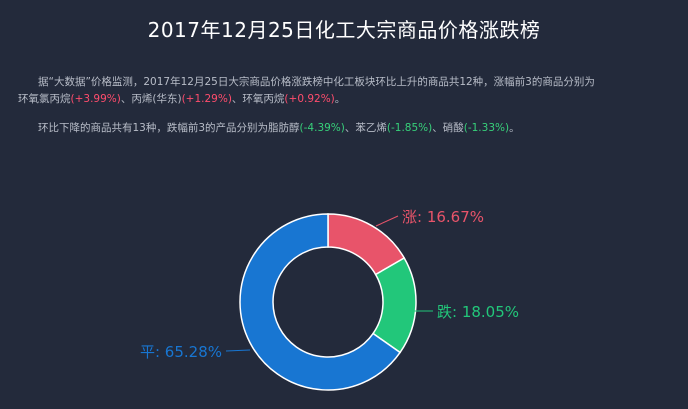 The height and width of the screenshot is (409, 688). What do you see at coordinates (156, 99) in the screenshot?
I see `riser-name: 丙烯(华东)` at bounding box center [156, 99].